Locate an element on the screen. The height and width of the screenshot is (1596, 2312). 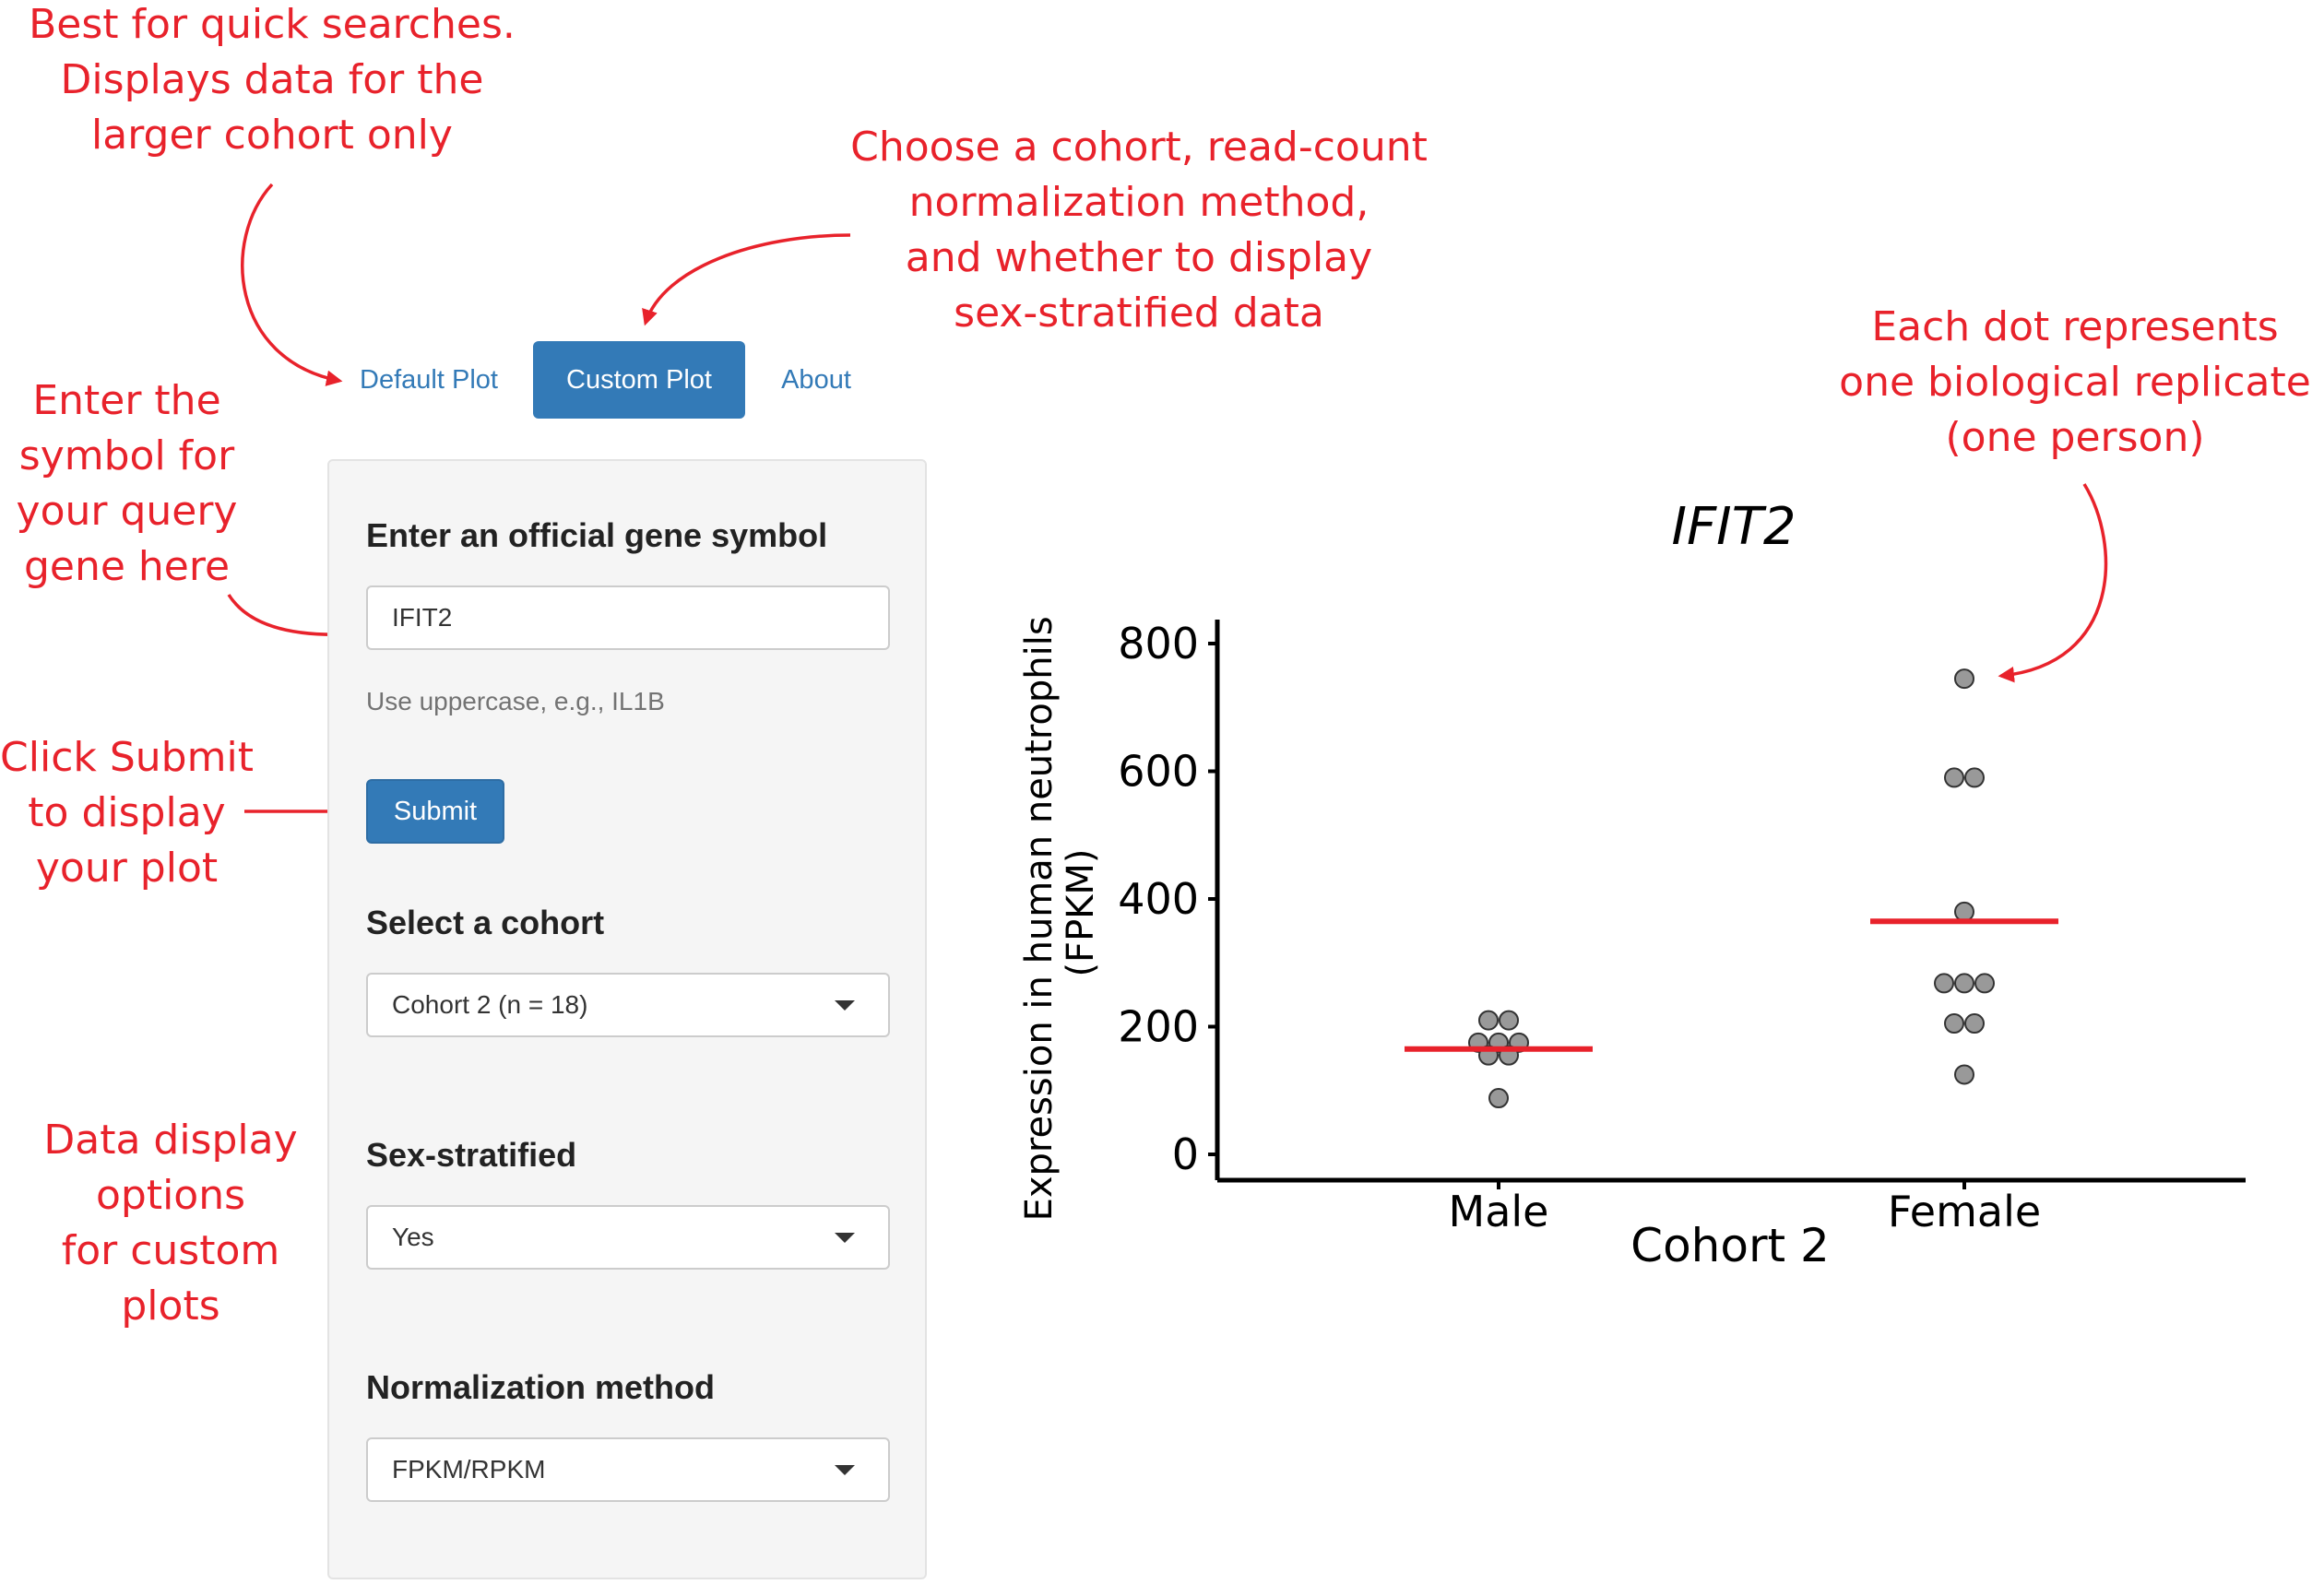
tab-custom-plot: Custom Plot is located at coordinates (639, 380).